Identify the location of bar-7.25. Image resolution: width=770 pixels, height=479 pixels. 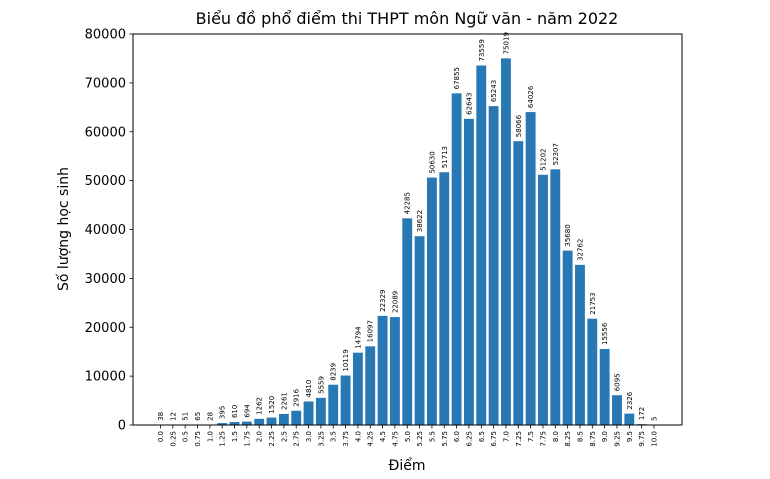
(518, 283).